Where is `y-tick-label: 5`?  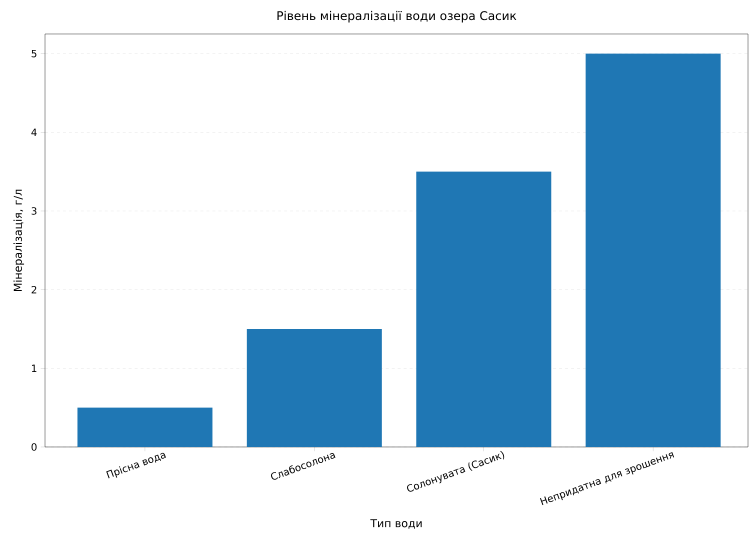 y-tick-label: 5 is located at coordinates (34, 54).